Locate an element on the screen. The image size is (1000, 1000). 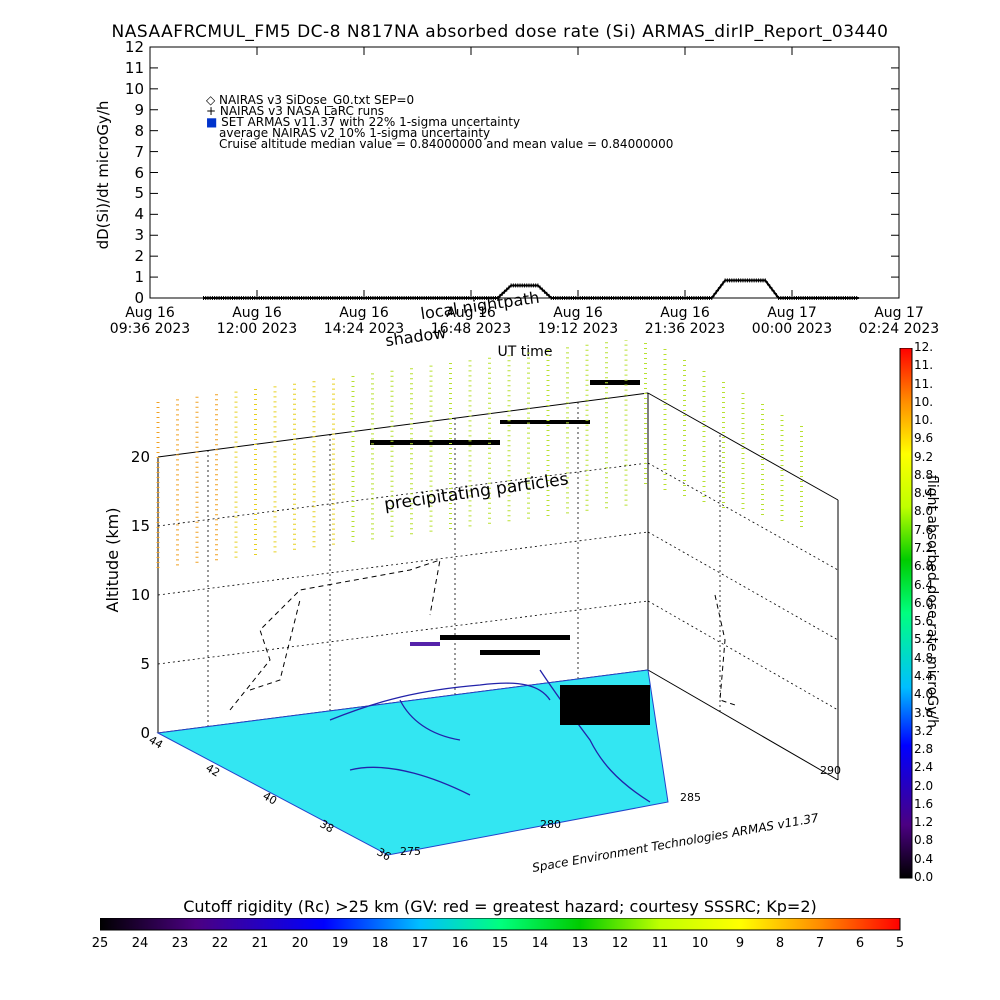
y-tick-label: 4 is located at coordinates (139, 214).